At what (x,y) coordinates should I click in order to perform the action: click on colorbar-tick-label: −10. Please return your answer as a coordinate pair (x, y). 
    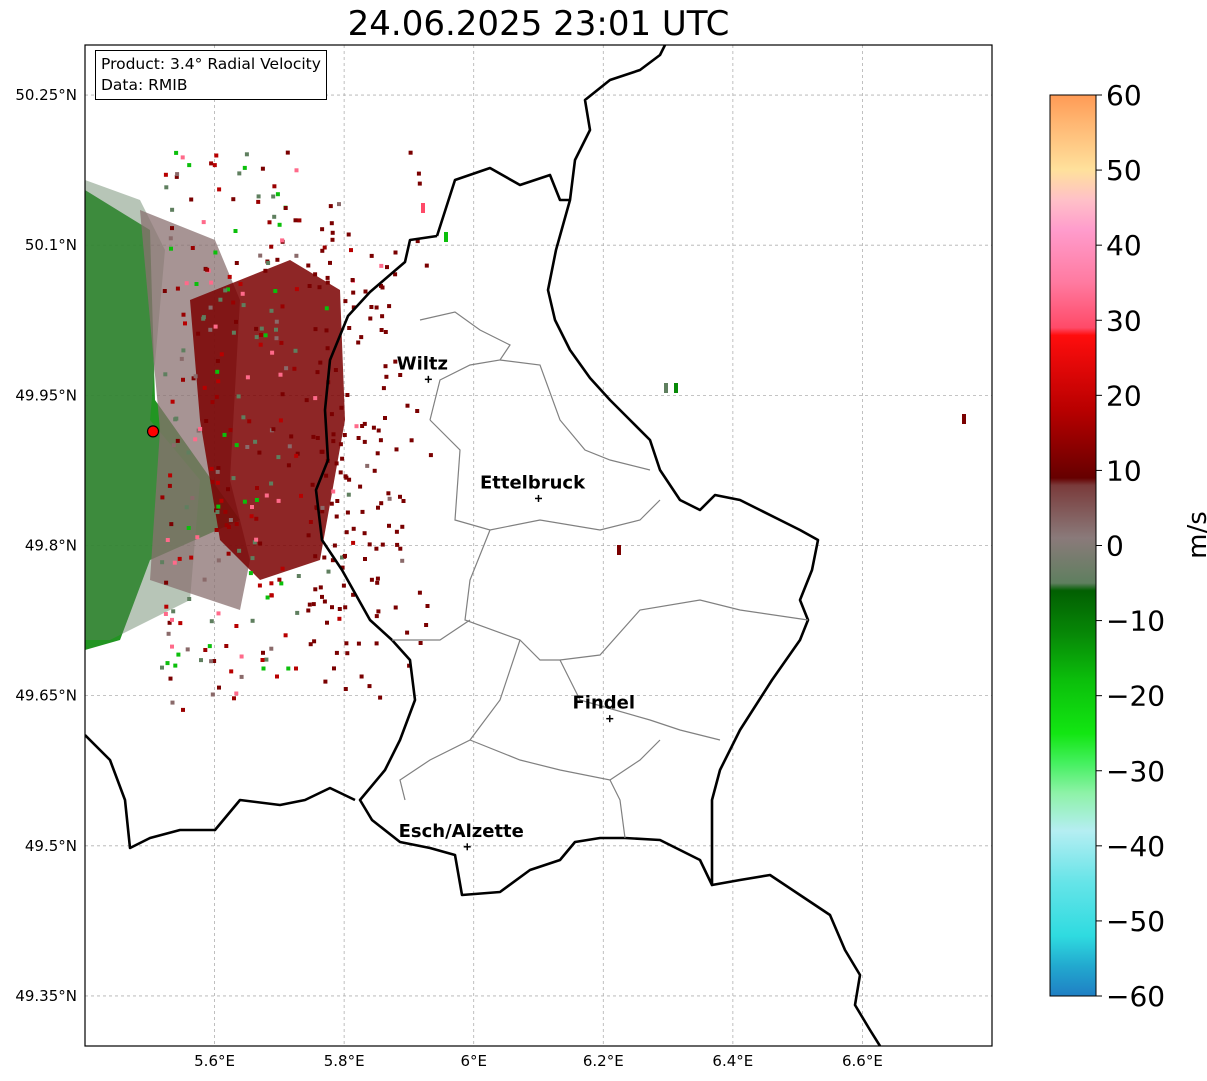
    Looking at the image, I should click on (1135, 621).